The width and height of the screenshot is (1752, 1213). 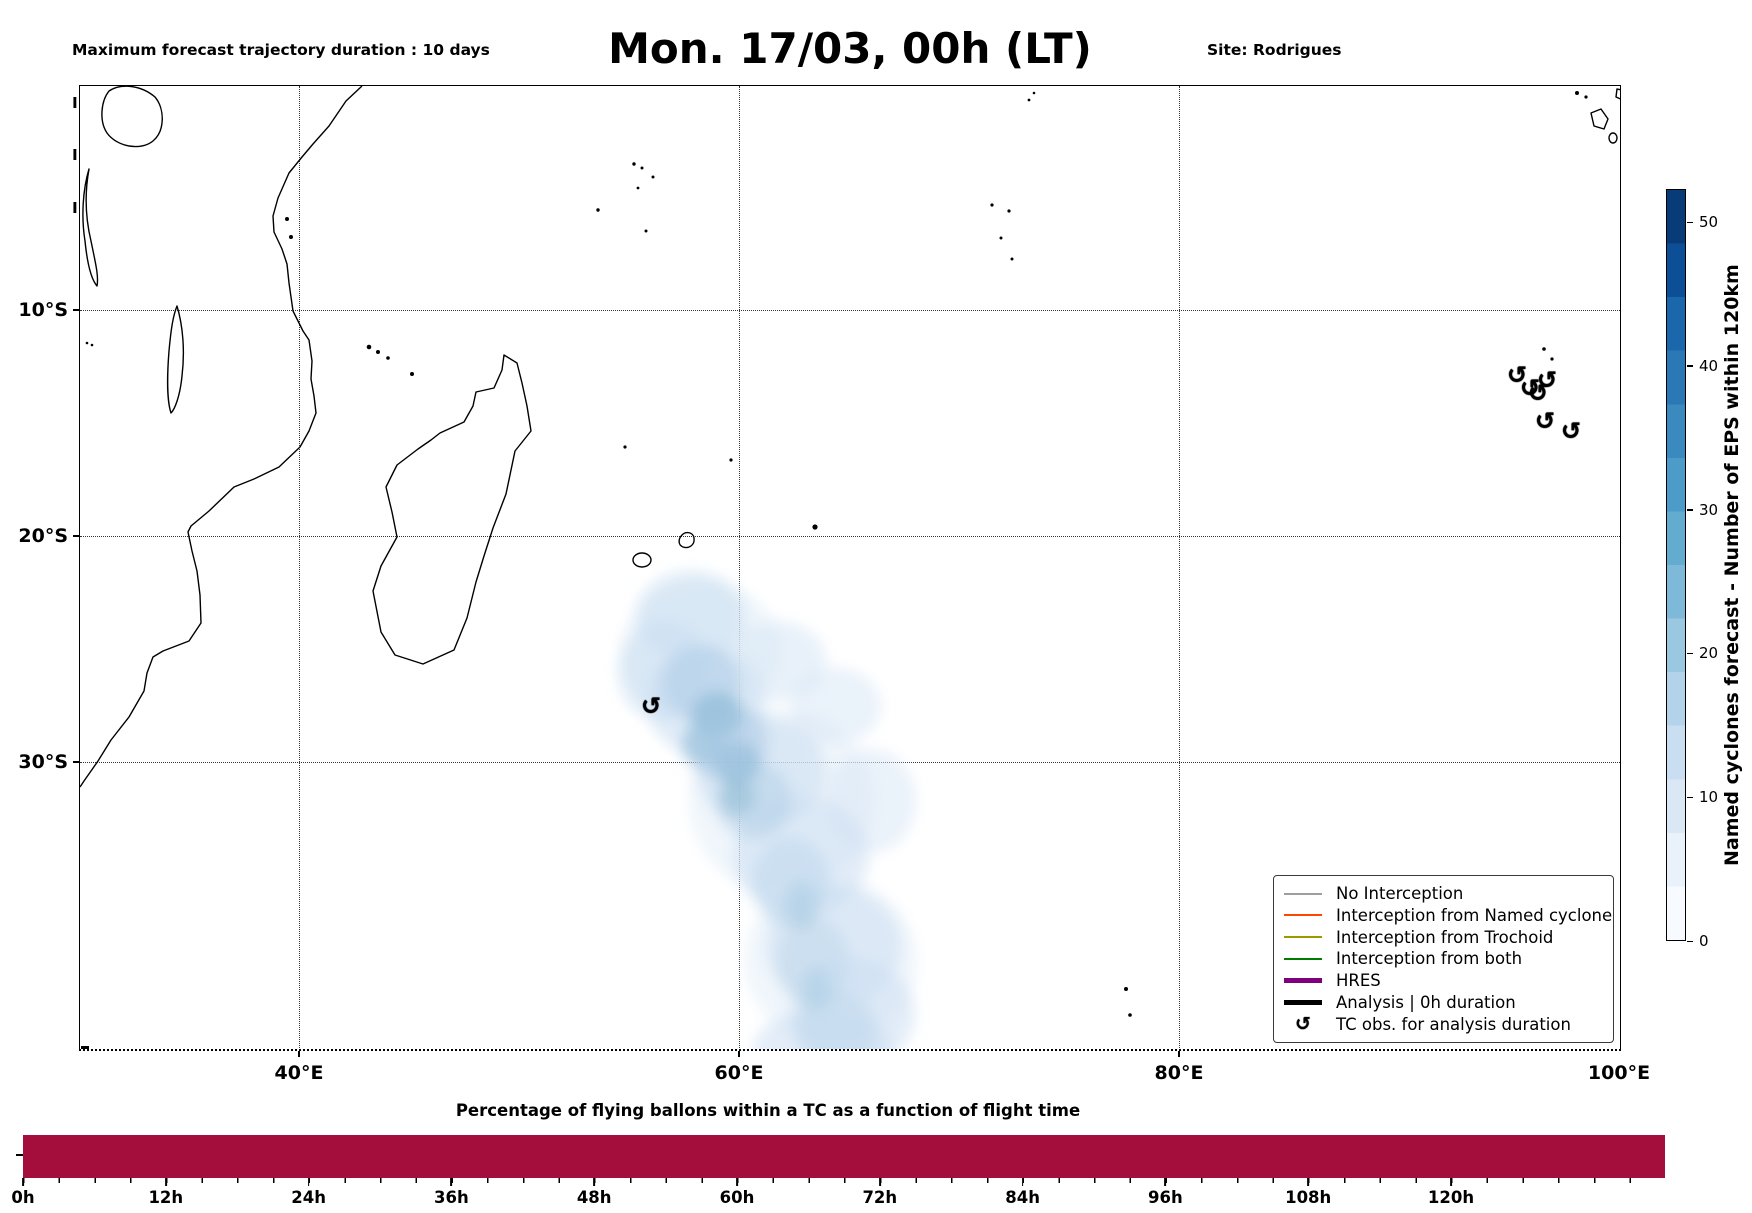 What do you see at coordinates (1704, 941) in the screenshot?
I see `colorbar-tick-label: 0` at bounding box center [1704, 941].